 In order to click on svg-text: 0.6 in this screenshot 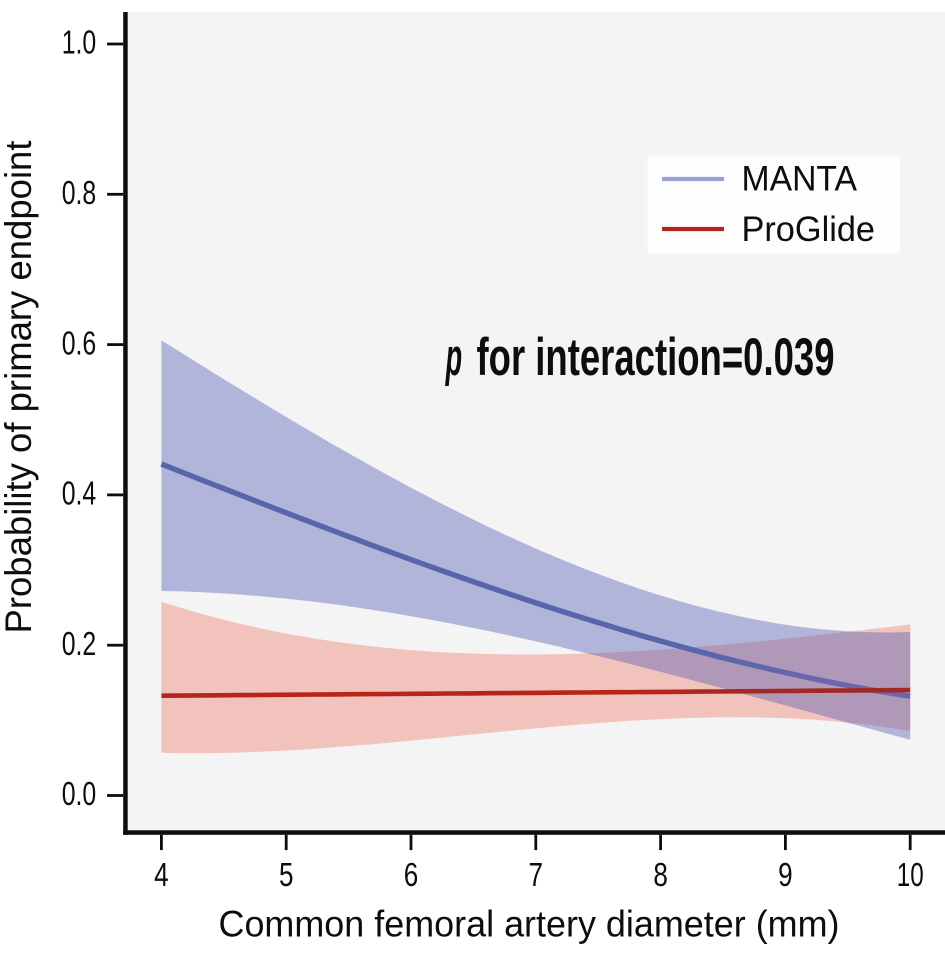, I will do `click(79, 343)`.